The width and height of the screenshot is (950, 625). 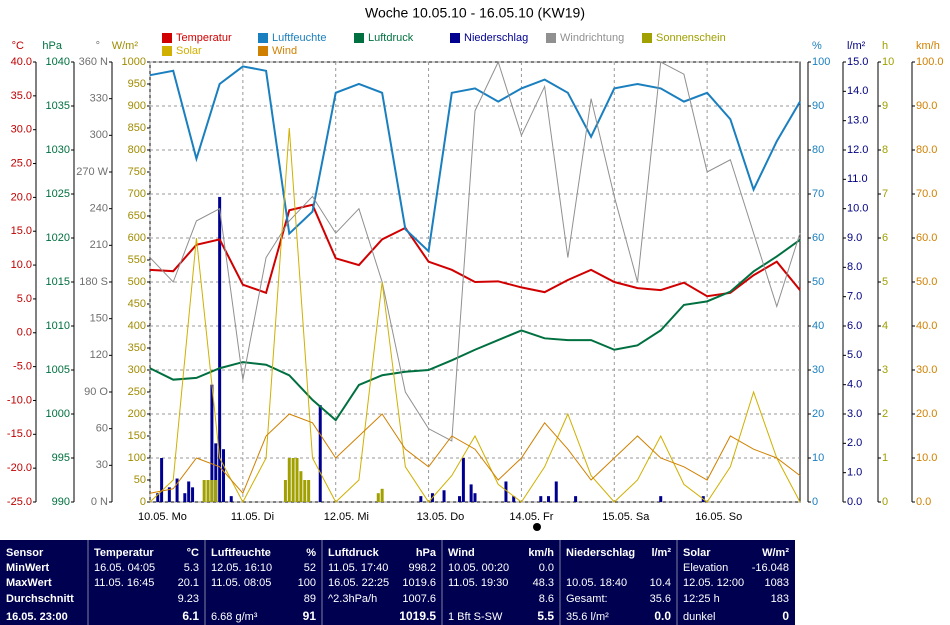 What do you see at coordinates (821, 62) in the screenshot?
I see `y-tick-label: 100` at bounding box center [821, 62].